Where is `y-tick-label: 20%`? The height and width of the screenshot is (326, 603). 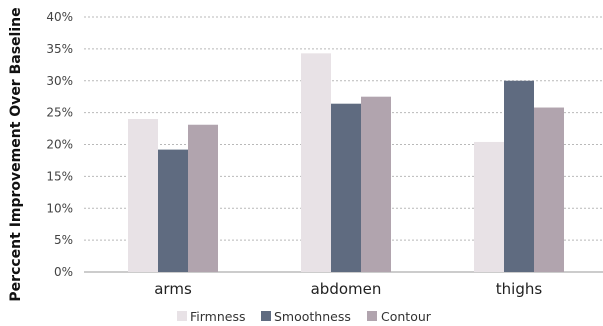 y-tick-label: 20% is located at coordinates (59, 145).